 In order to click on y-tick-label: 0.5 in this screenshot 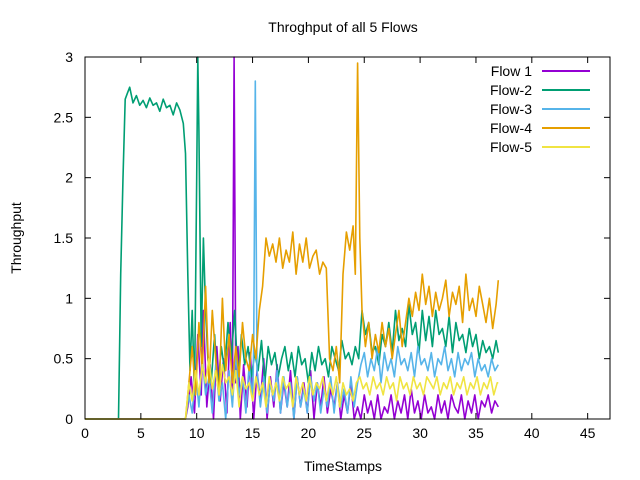, I will do `click(64, 359)`.